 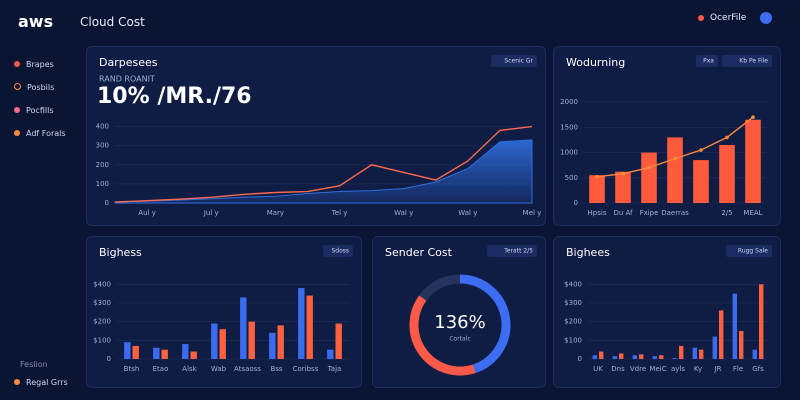 I want to click on nav-label: Brapes, so click(x=40, y=64).